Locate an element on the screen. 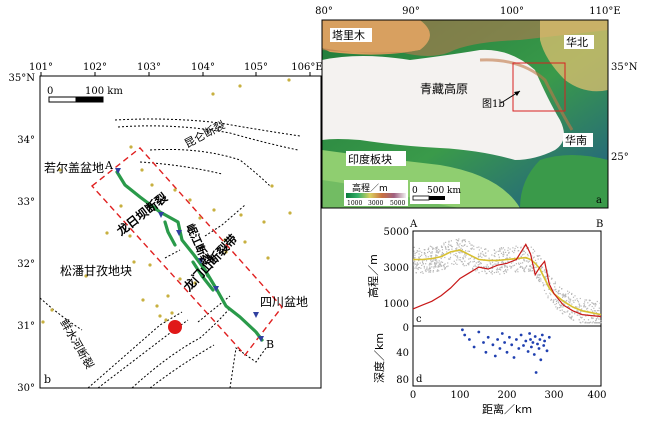  profile-box is located at coordinates (186, 252).